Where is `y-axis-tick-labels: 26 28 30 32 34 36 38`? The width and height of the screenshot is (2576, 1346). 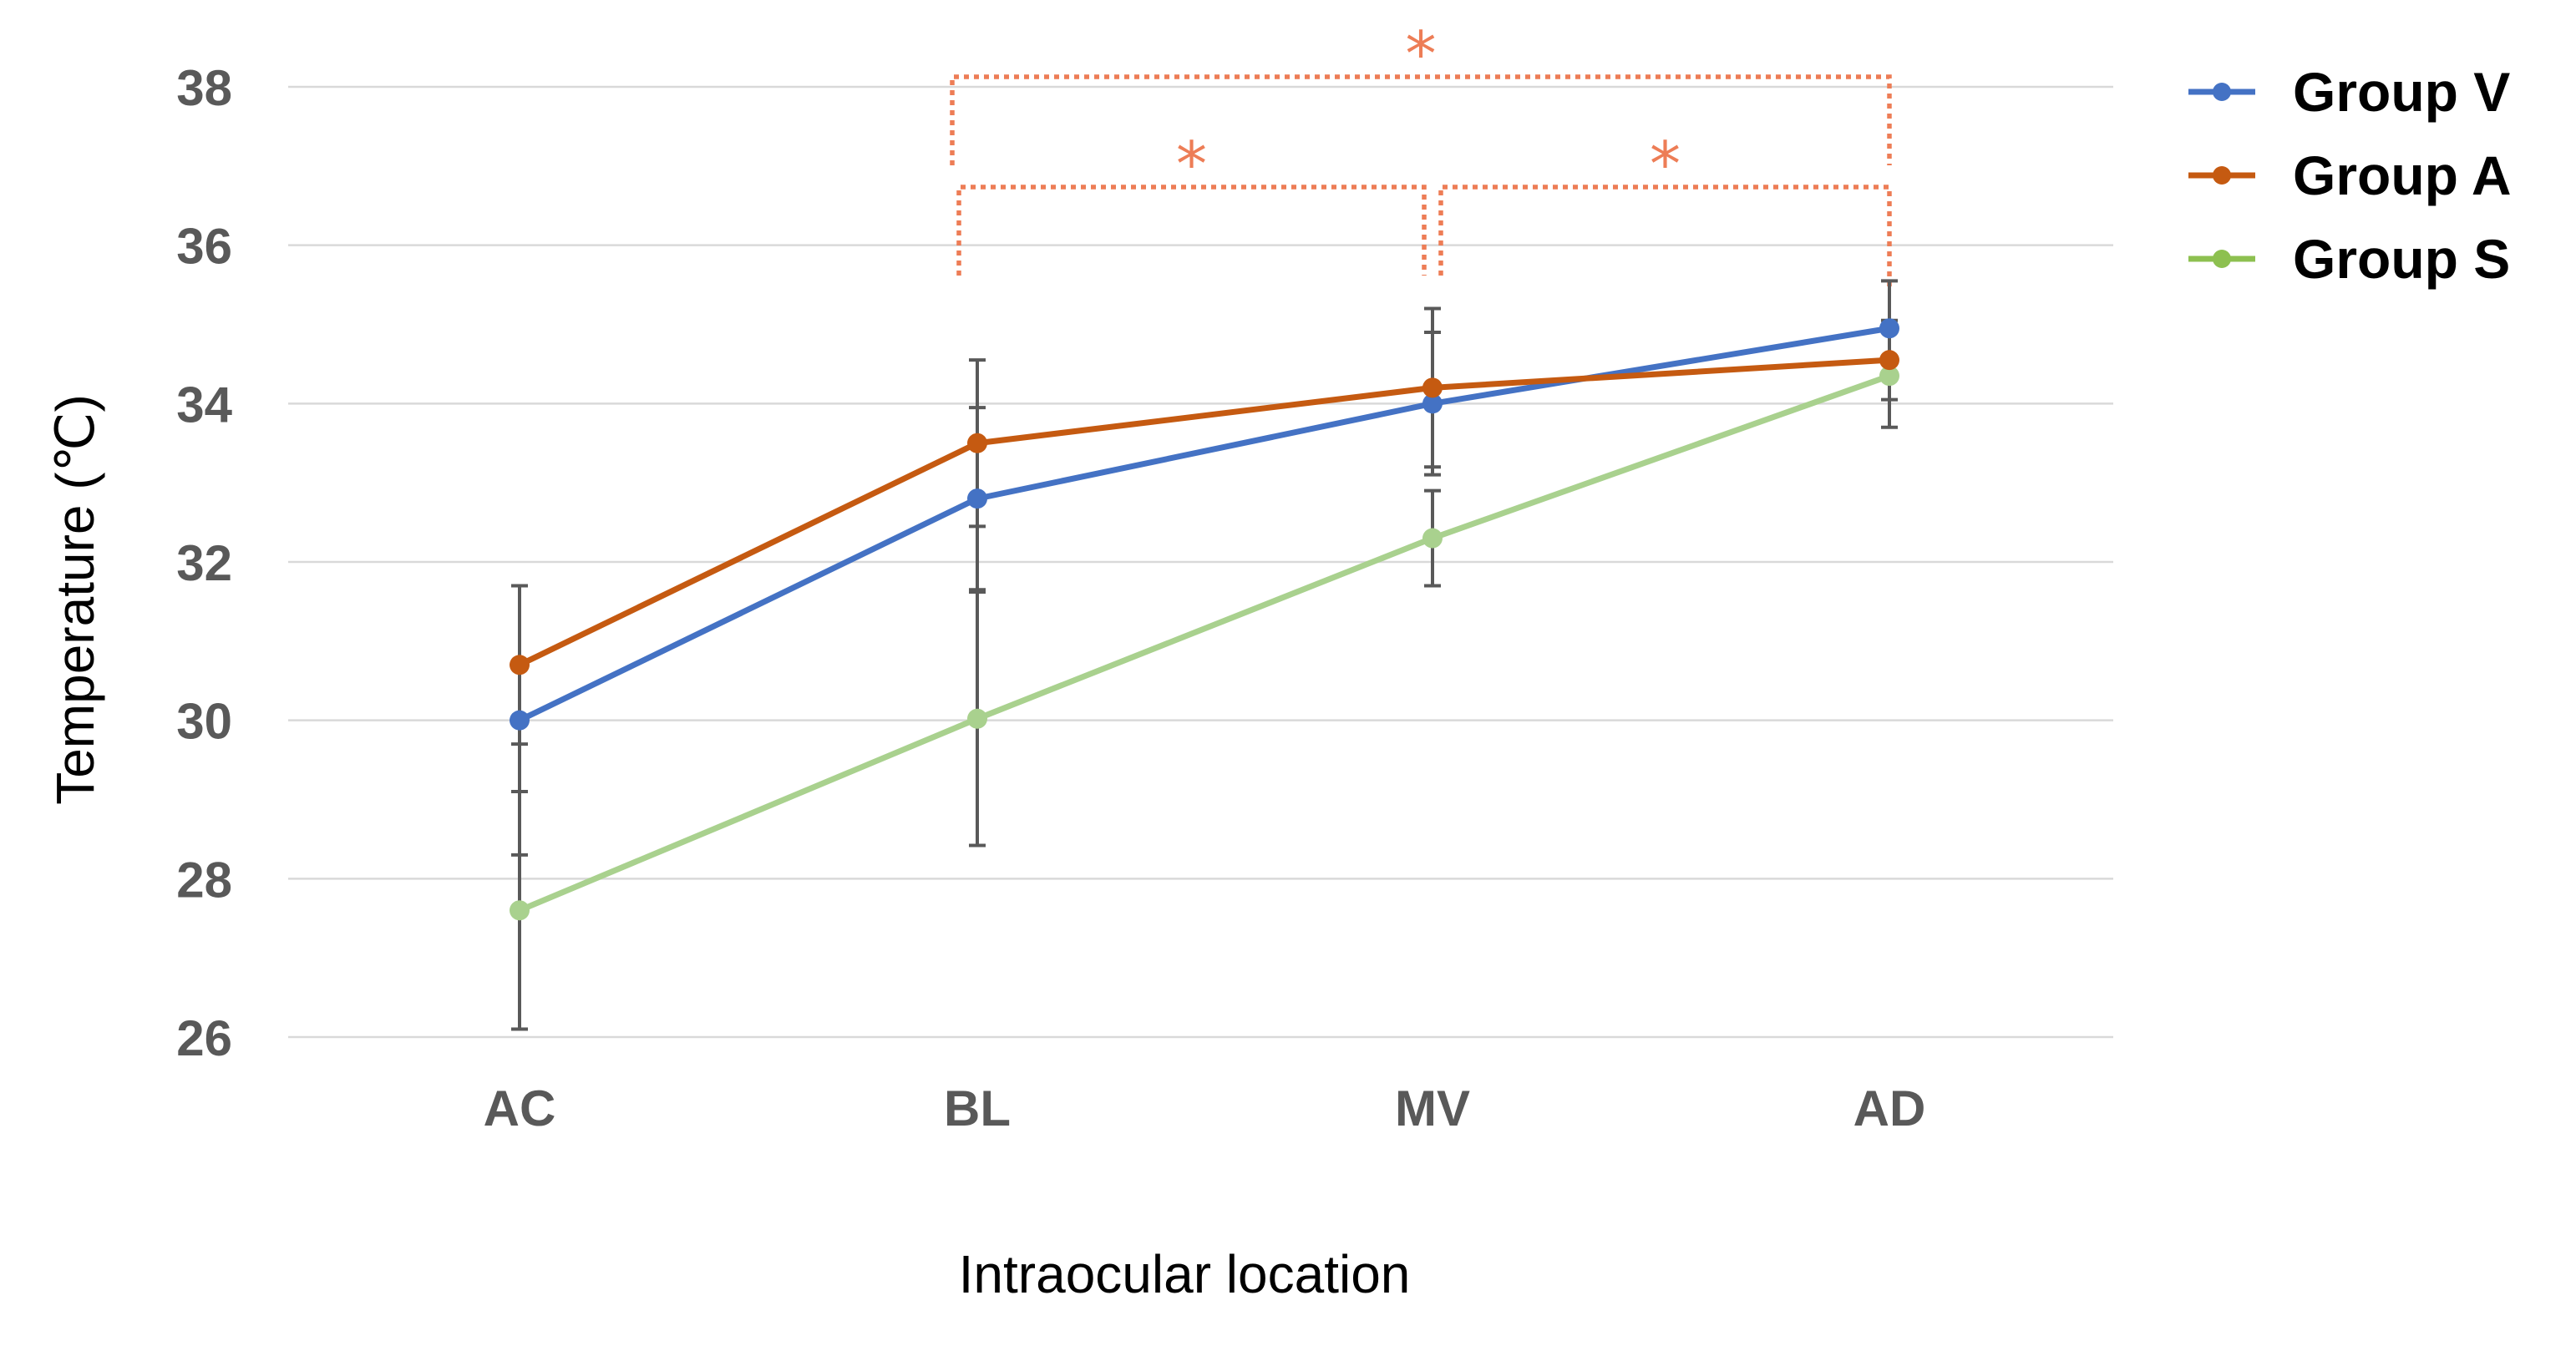 y-axis-tick-labels: 26 28 30 32 34 36 38 is located at coordinates (204, 563).